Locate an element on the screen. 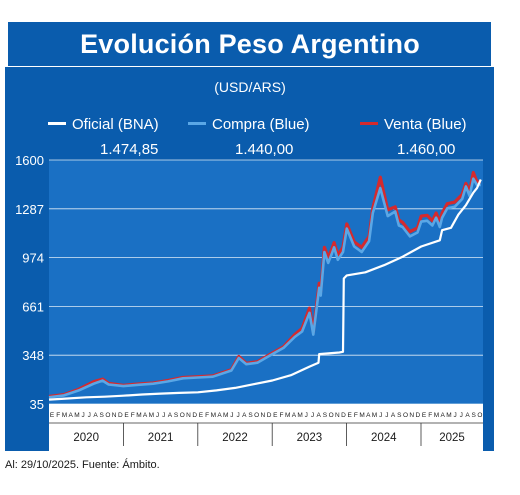  chart-title: Evolución Peso Argentino is located at coordinates (250, 44).